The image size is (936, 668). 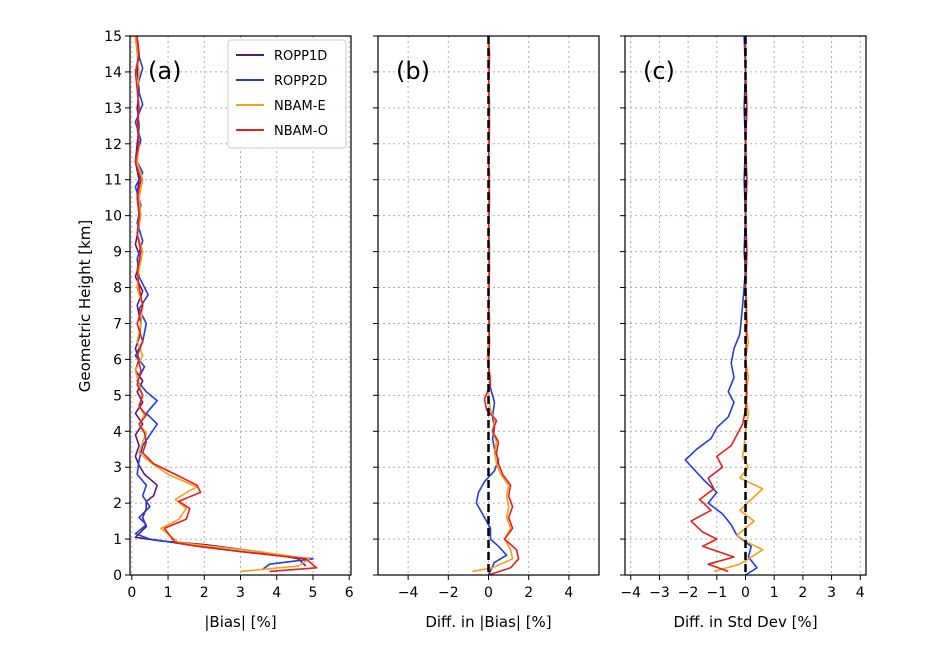 I want to click on x-tick-label-c-4: 0, so click(x=745, y=593).